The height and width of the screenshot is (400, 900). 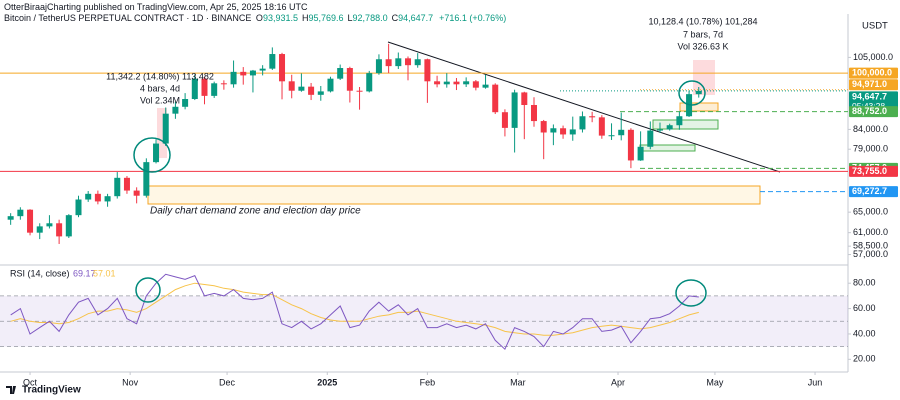 What do you see at coordinates (864, 283) in the screenshot?
I see `rsi-tick-label: 80.00` at bounding box center [864, 283].